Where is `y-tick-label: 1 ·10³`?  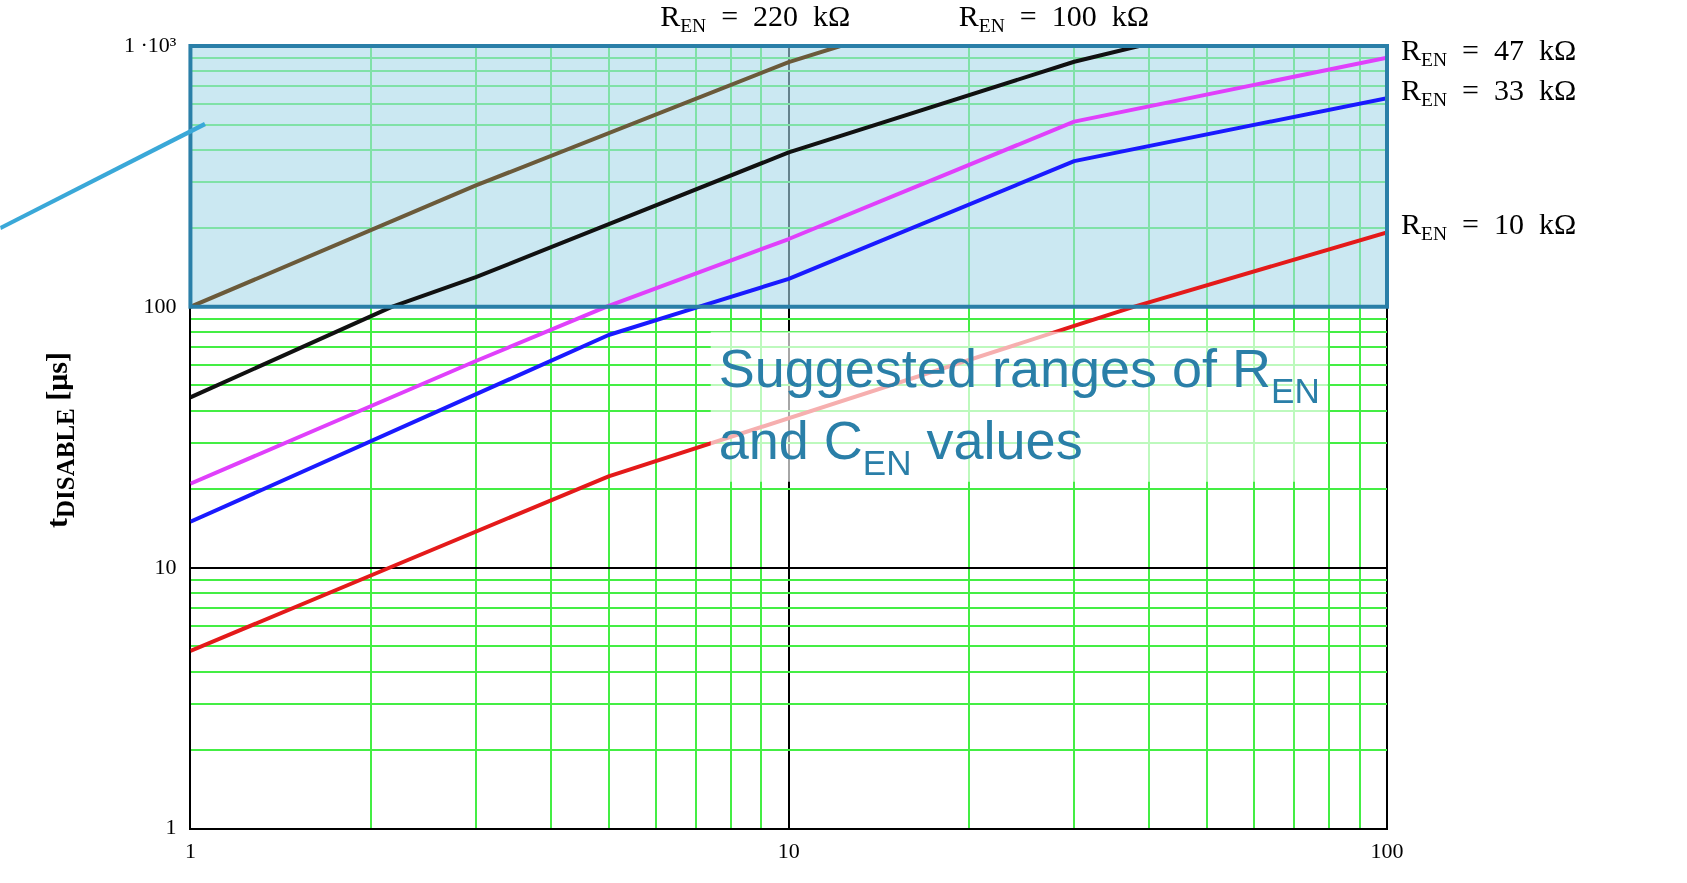
y-tick-label: 1 ·10³ is located at coordinates (150, 44).